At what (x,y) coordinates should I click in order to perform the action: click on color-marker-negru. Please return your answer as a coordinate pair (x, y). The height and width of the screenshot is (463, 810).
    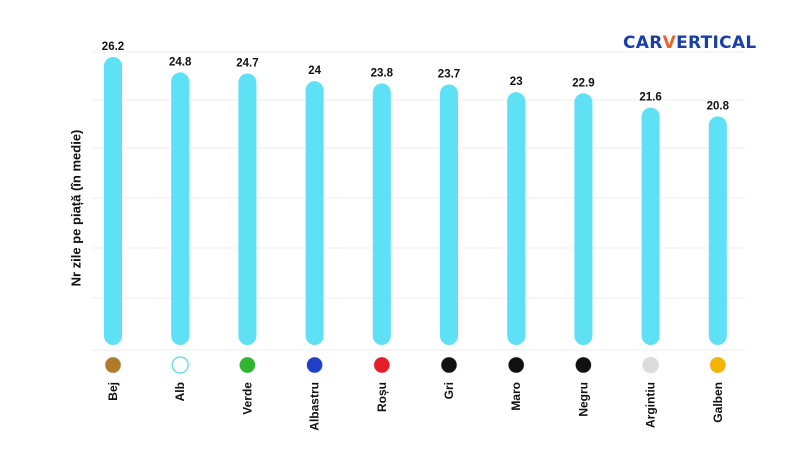
    Looking at the image, I should click on (583, 365).